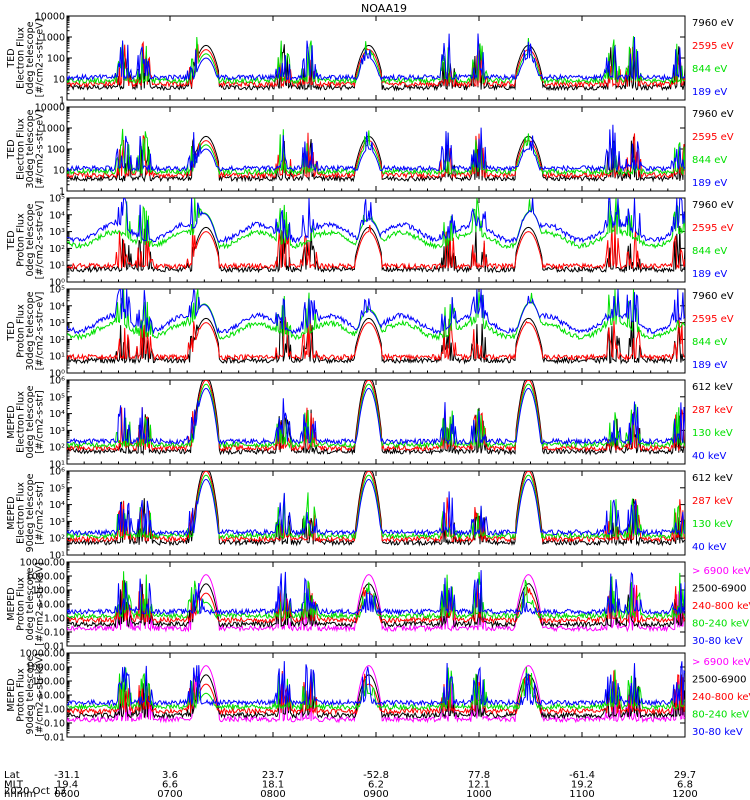 This screenshot has height=800, width=750. I want to click on x-axis-tick-label: 77.8, so click(479, 775).